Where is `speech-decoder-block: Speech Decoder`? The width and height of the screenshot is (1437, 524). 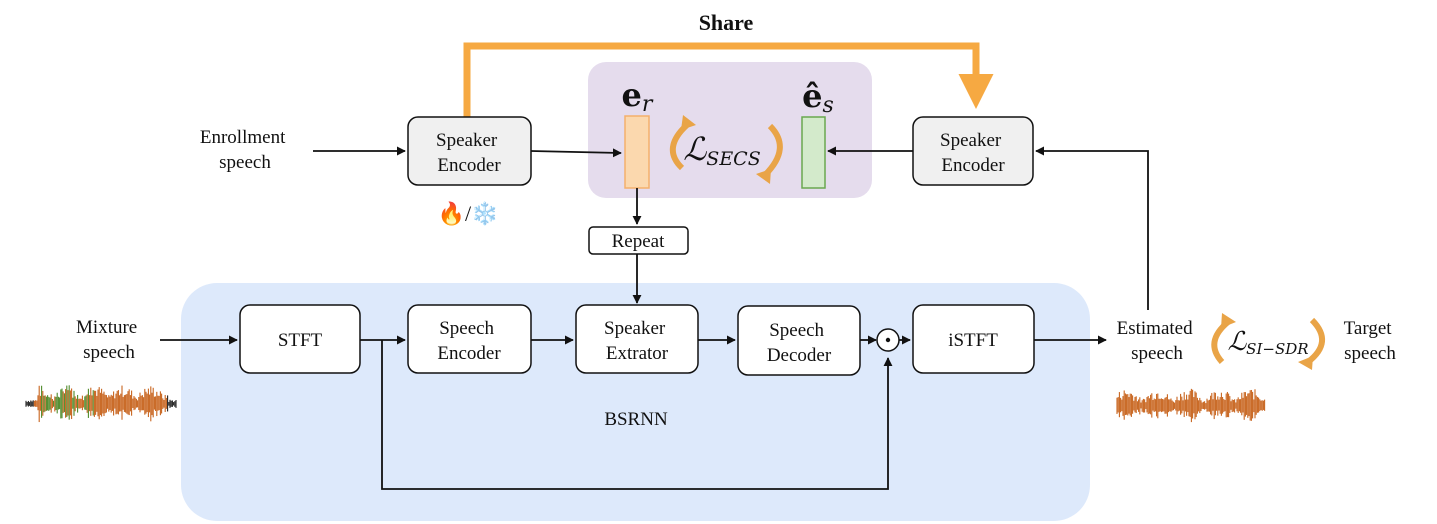
speech-decoder-block: Speech Decoder is located at coordinates (799, 340).